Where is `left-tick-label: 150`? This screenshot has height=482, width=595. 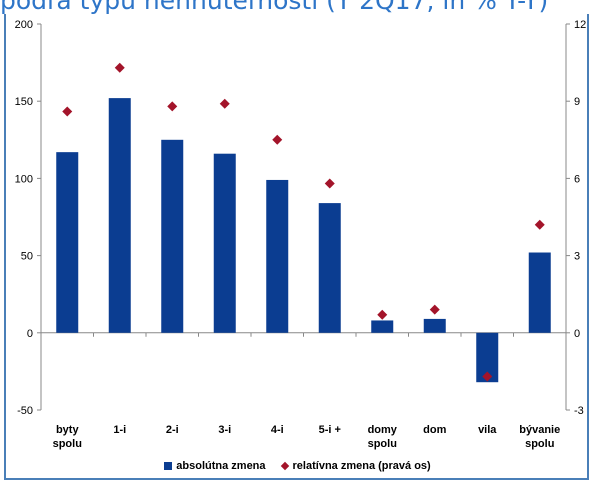
left-tick-label: 150 is located at coordinates (24, 102).